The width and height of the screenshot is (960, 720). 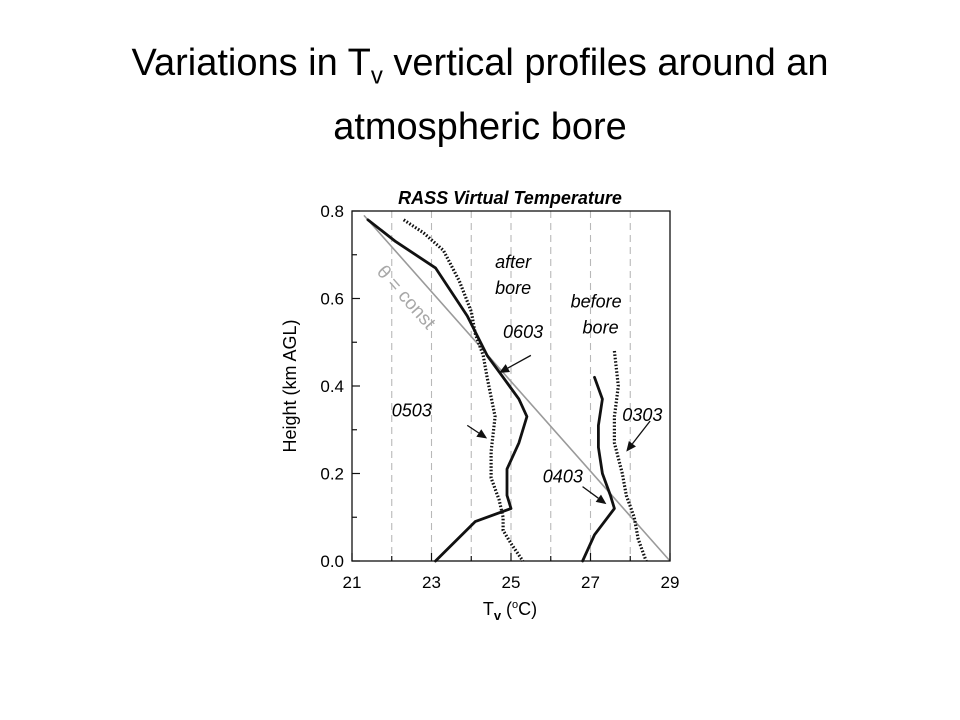 What do you see at coordinates (332, 386) in the screenshot?
I see `y-tick-label: 0.4` at bounding box center [332, 386].